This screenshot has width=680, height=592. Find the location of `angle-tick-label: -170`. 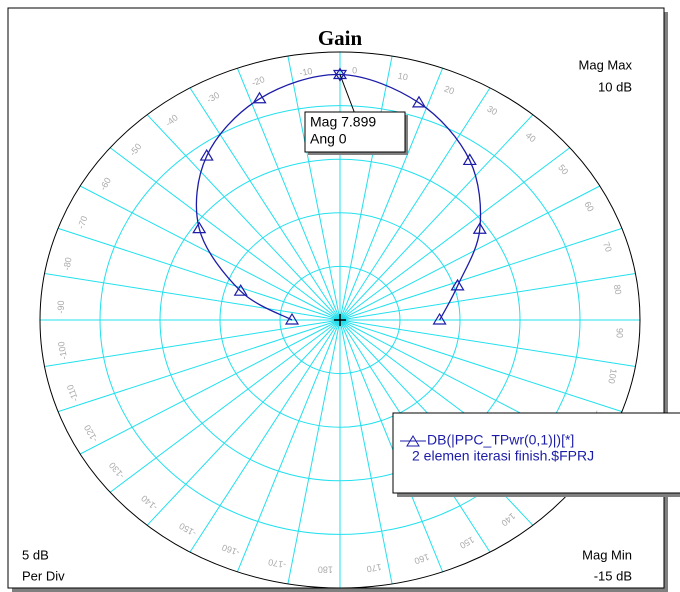

angle-tick-label: -170 is located at coordinates (276, 563).